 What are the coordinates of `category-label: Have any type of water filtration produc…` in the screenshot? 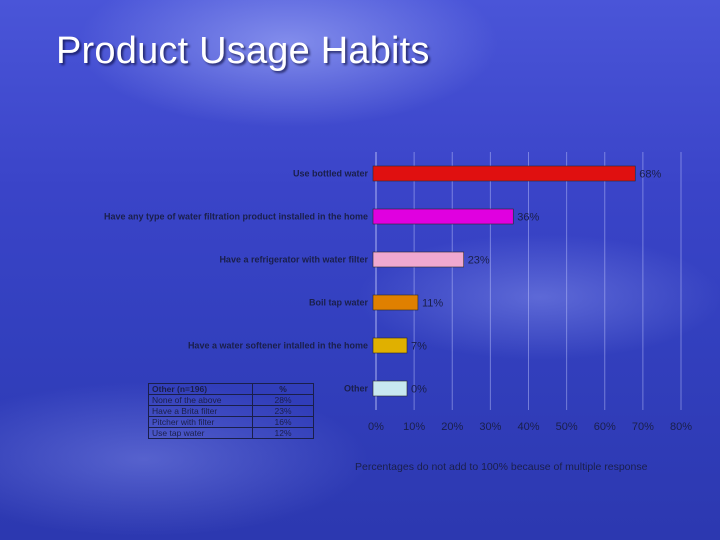 It's located at (236, 217).